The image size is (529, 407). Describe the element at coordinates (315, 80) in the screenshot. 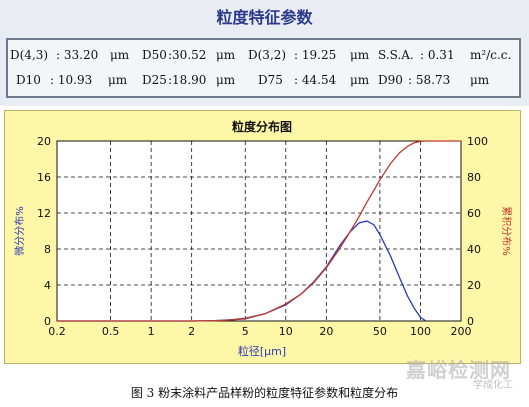

I see `param-d75-value: : 44.54` at that location.